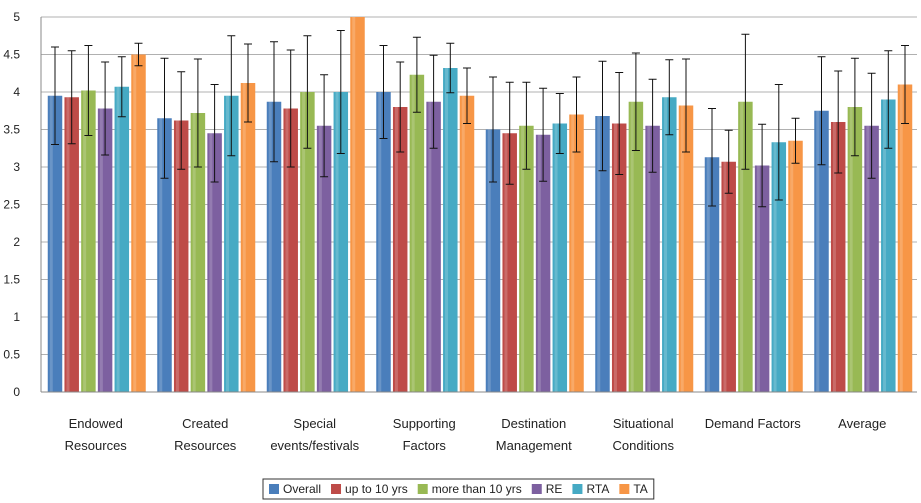 The height and width of the screenshot is (503, 921). Describe the element at coordinates (16, 242) in the screenshot. I see `y-tick-label: 2` at that location.